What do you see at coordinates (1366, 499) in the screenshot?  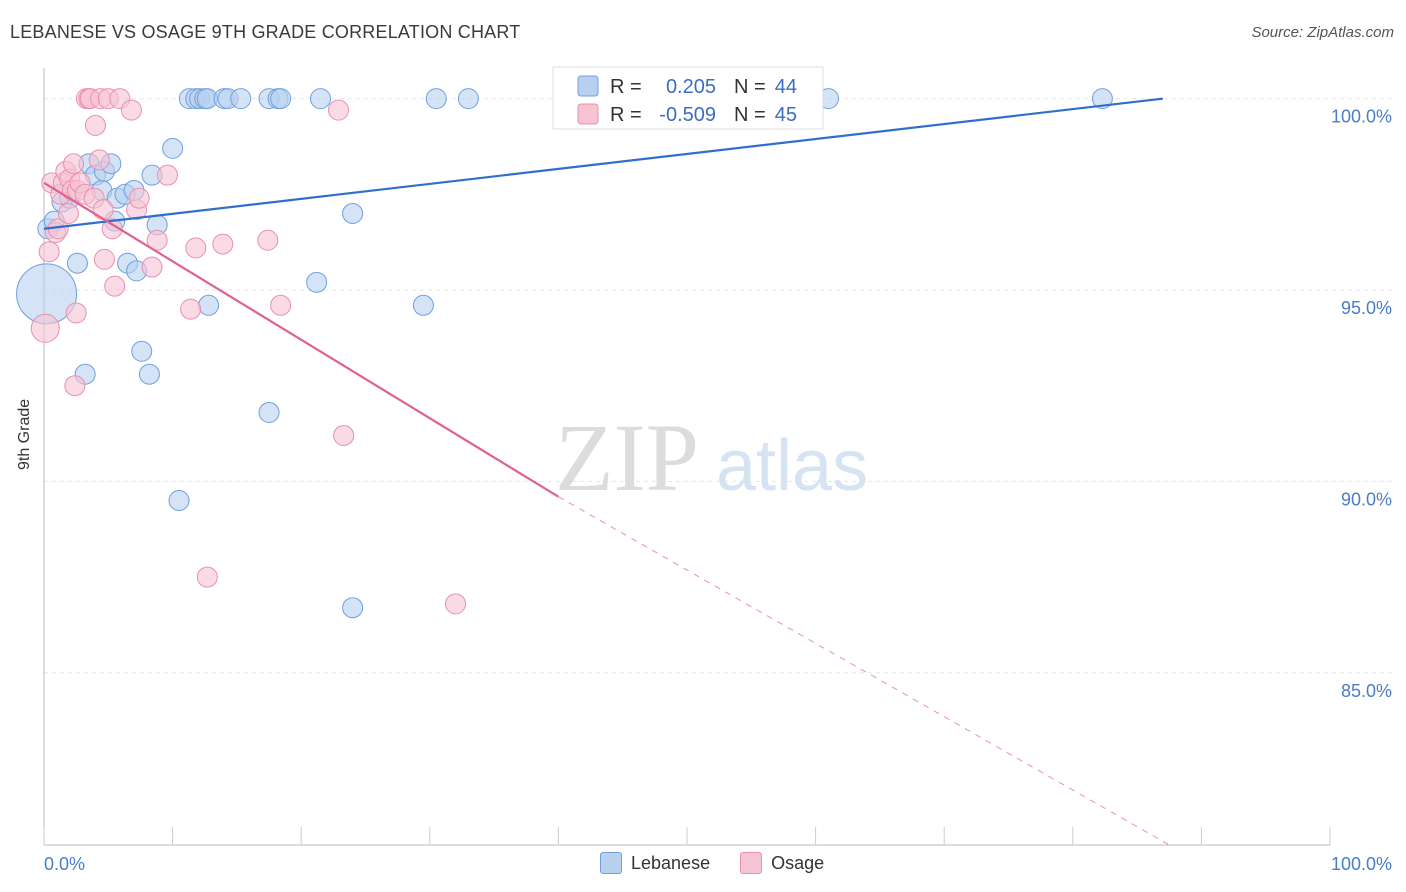 I see `y-tick-label: 90.0%` at bounding box center [1366, 499].